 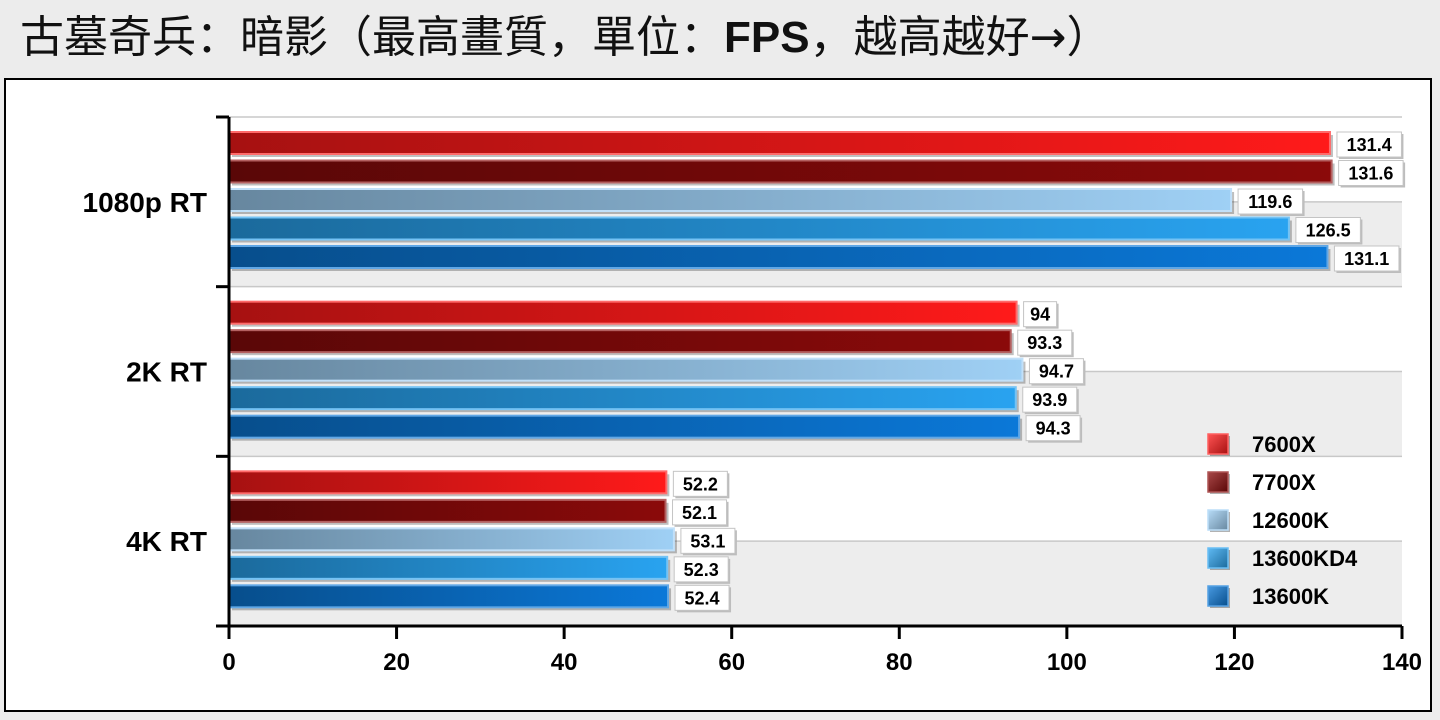 What do you see at coordinates (448, 567) in the screenshot?
I see `bar-13600KD4-4K-RT` at bounding box center [448, 567].